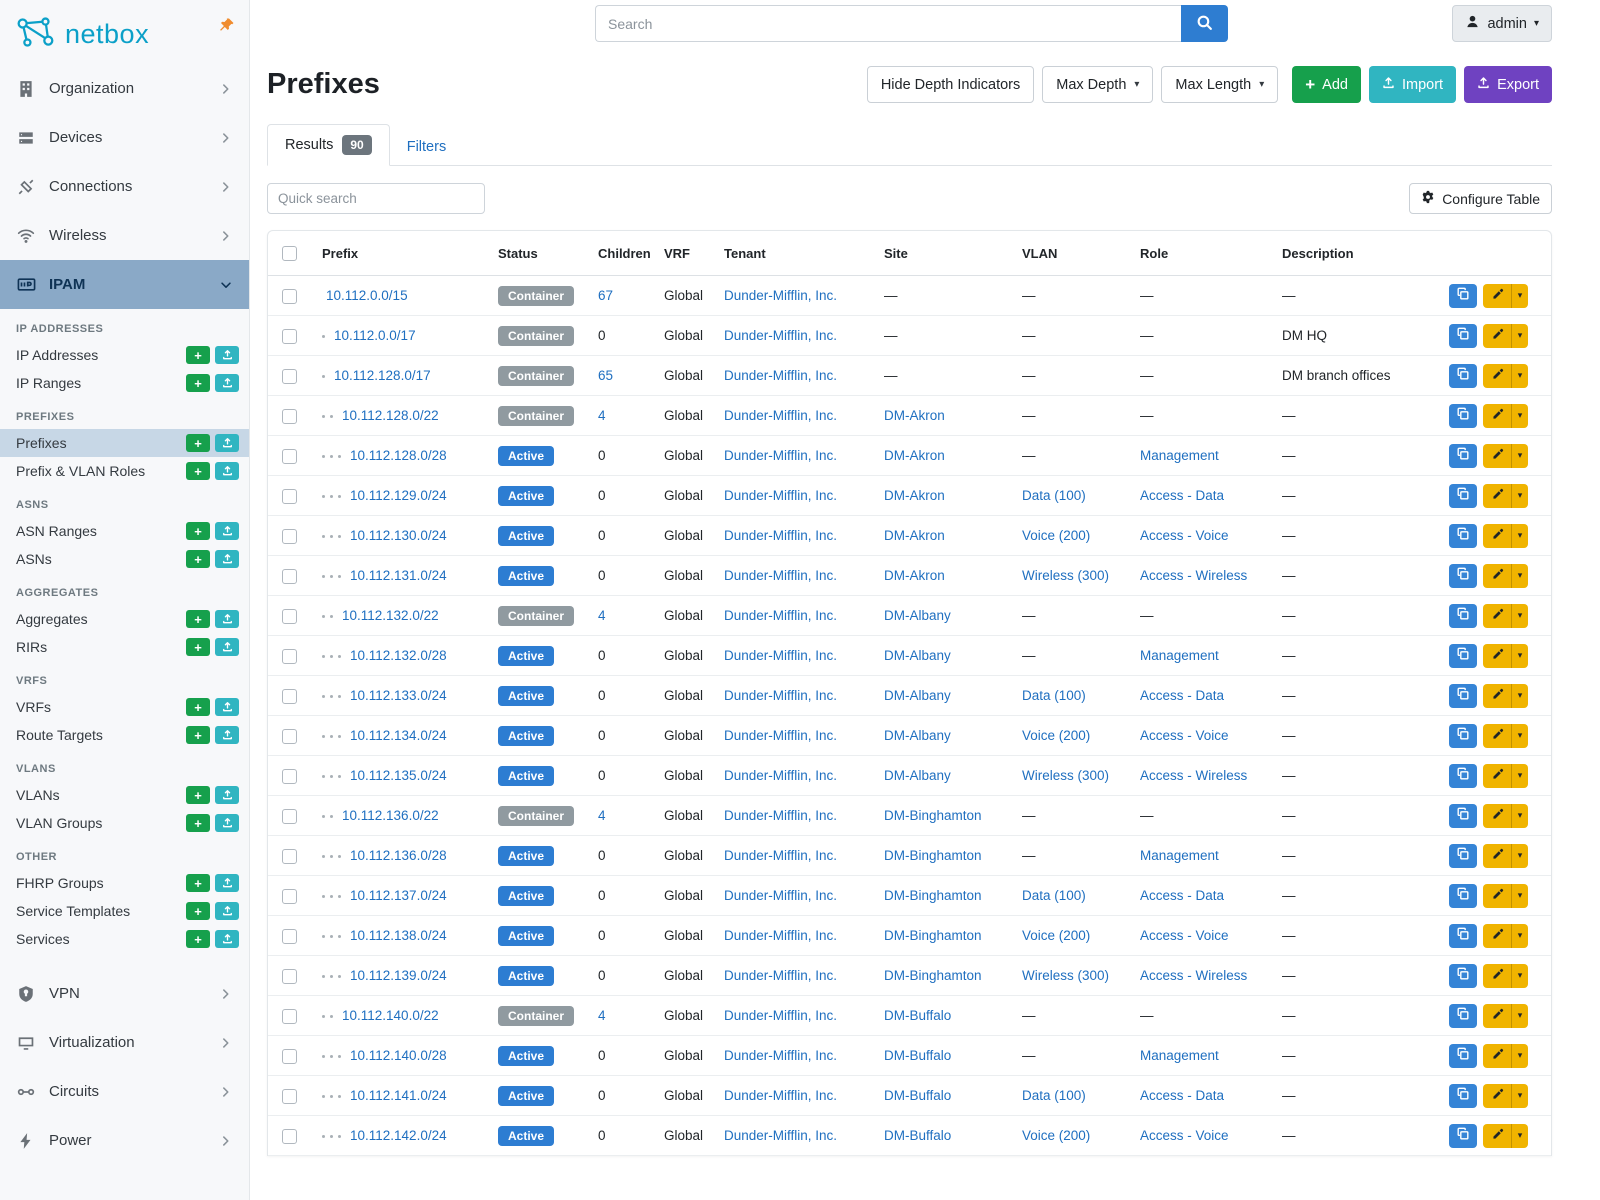 The image size is (1600, 1200). I want to click on sidebar-item-services: Services +, so click(124, 939).